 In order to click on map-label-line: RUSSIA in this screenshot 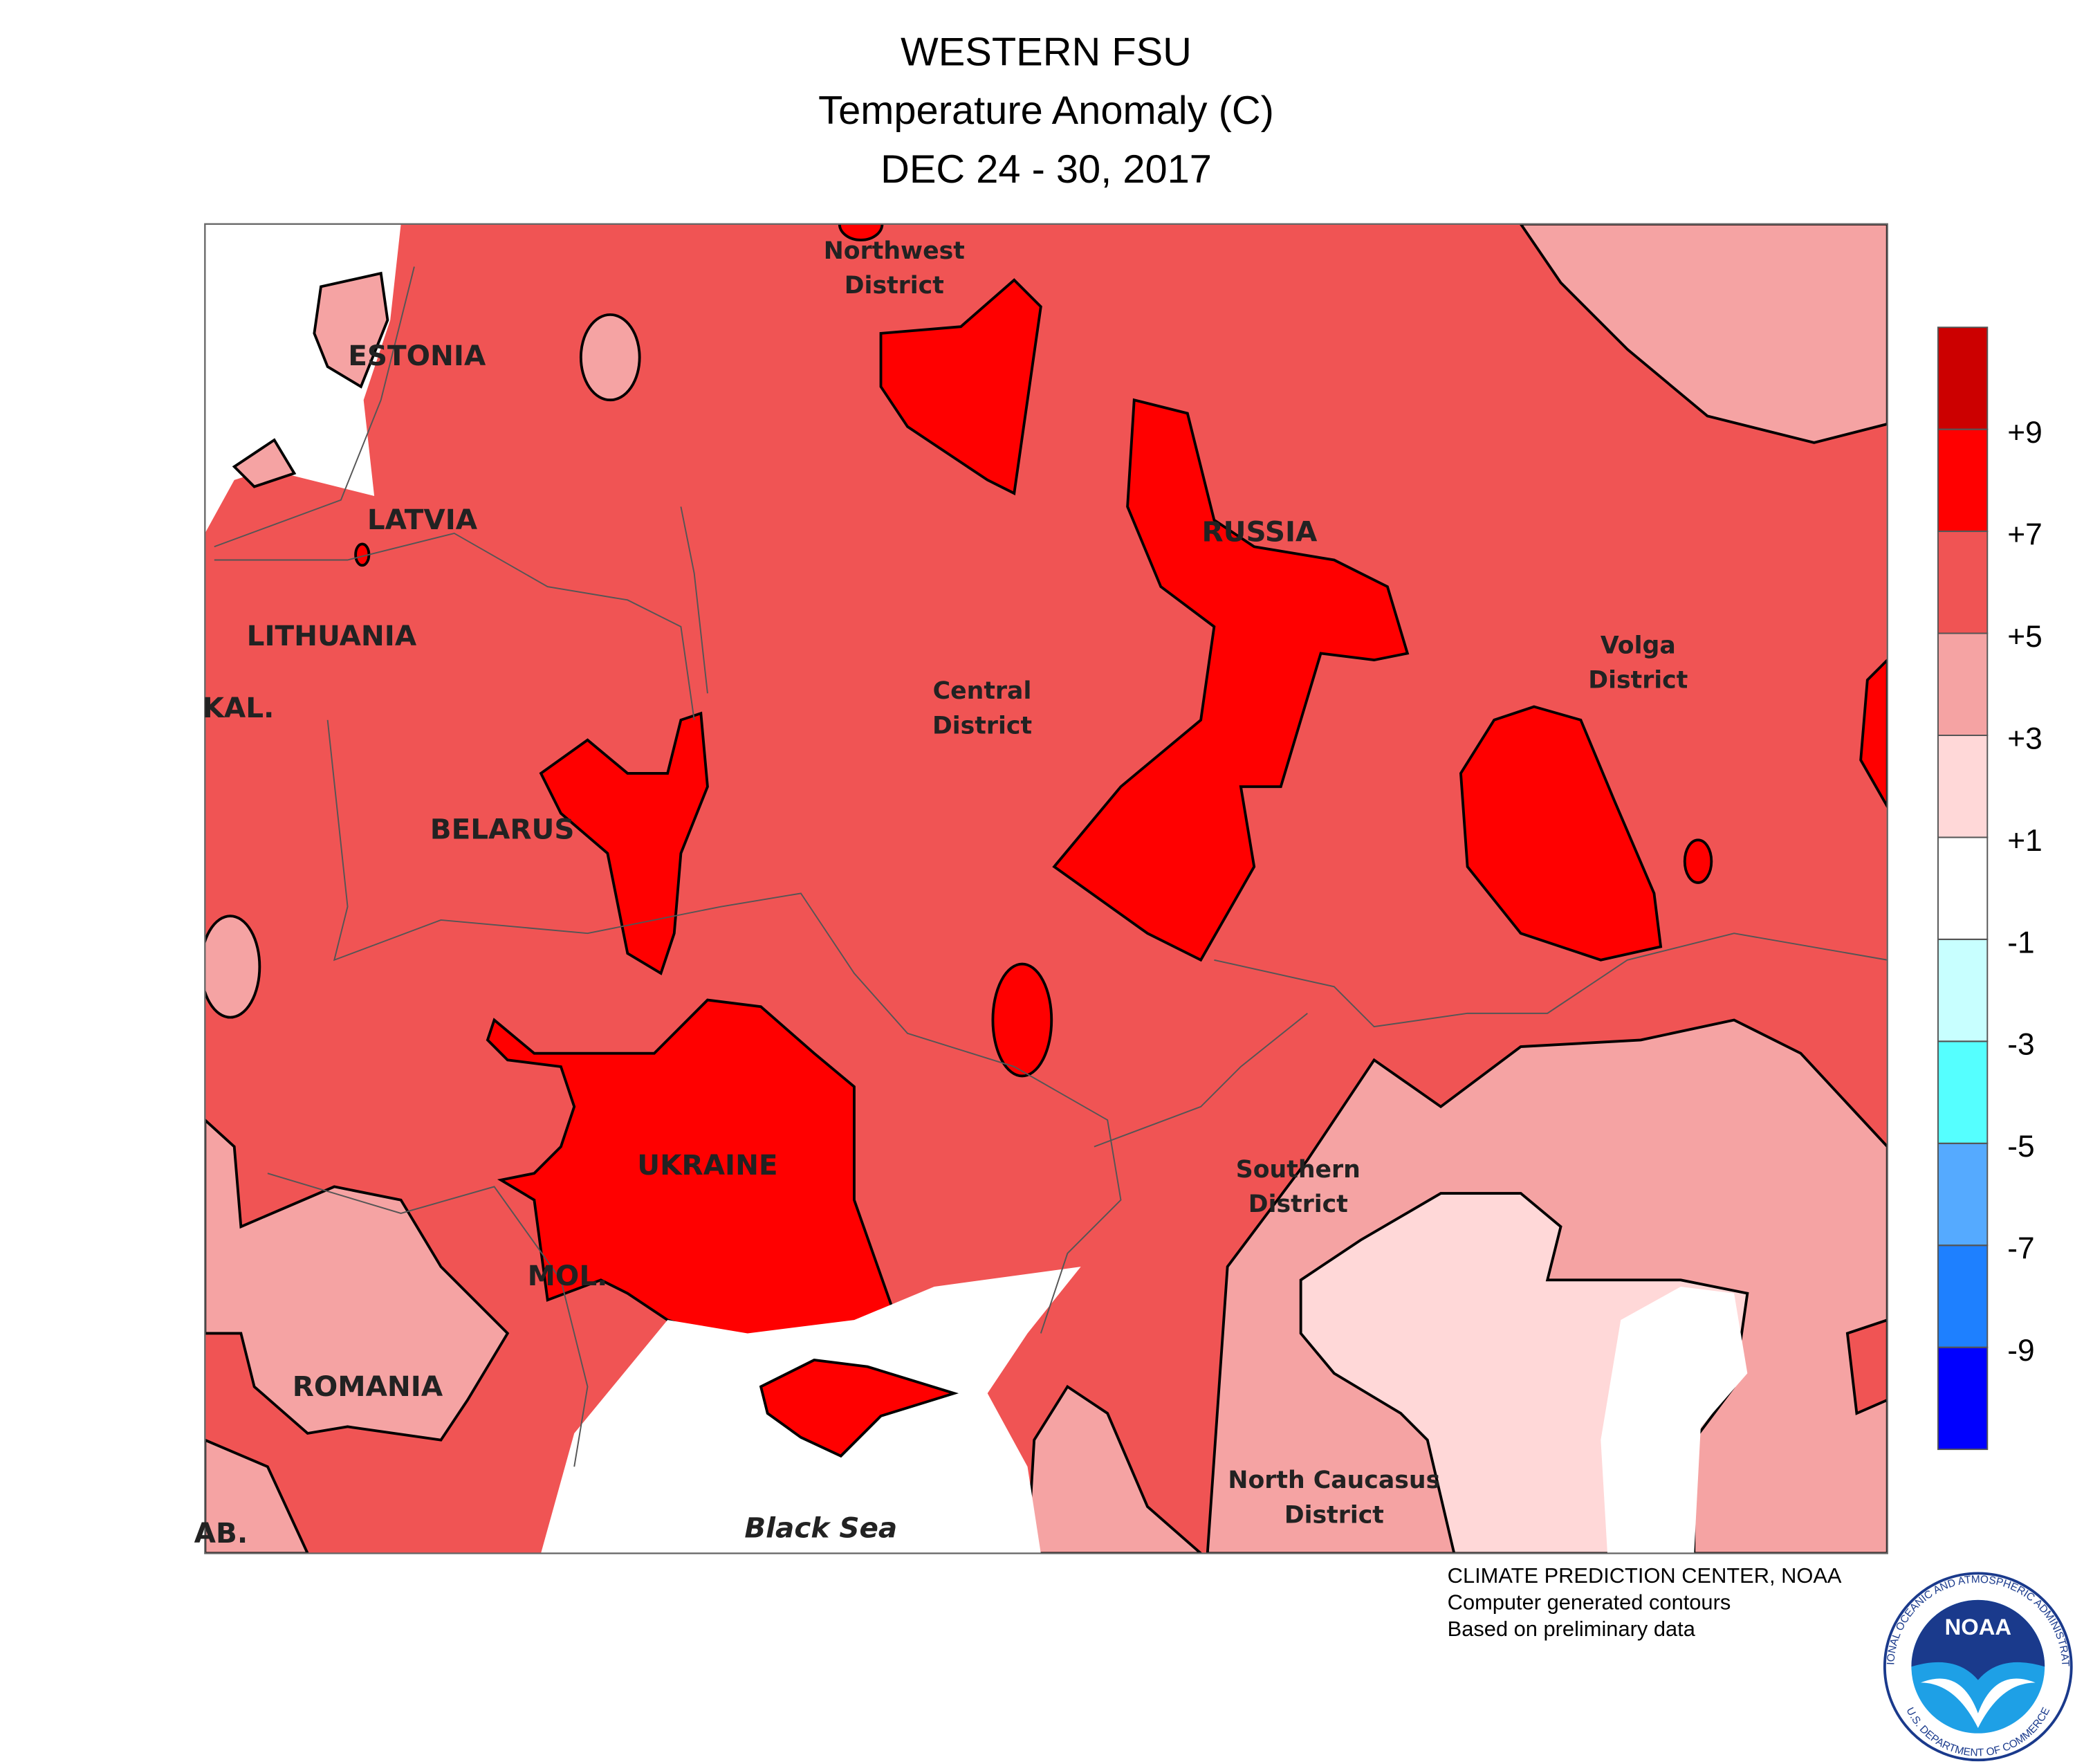, I will do `click(1259, 532)`.